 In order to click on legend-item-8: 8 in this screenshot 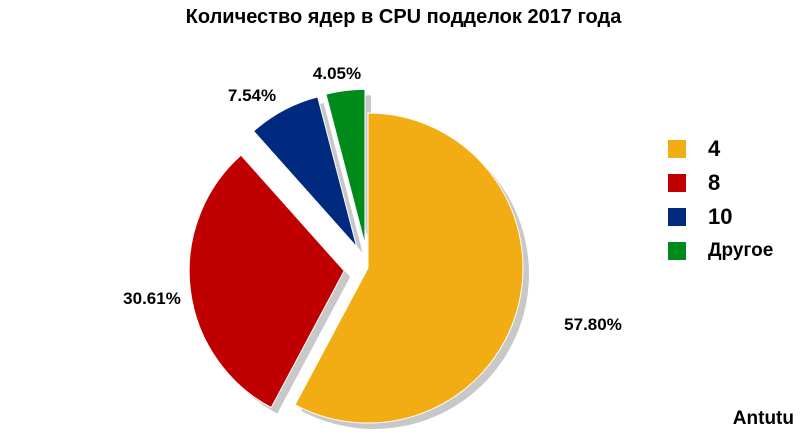, I will do `click(720, 183)`.